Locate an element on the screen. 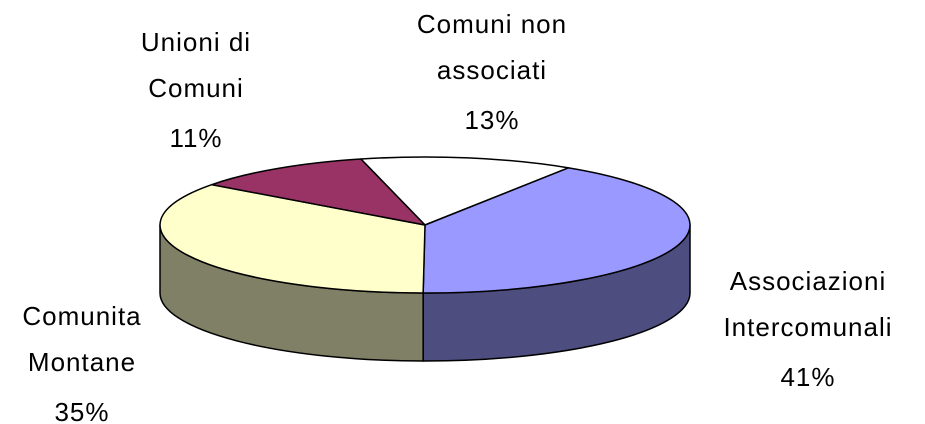 The width and height of the screenshot is (925, 424). label-line: Comunita is located at coordinates (81, 316).